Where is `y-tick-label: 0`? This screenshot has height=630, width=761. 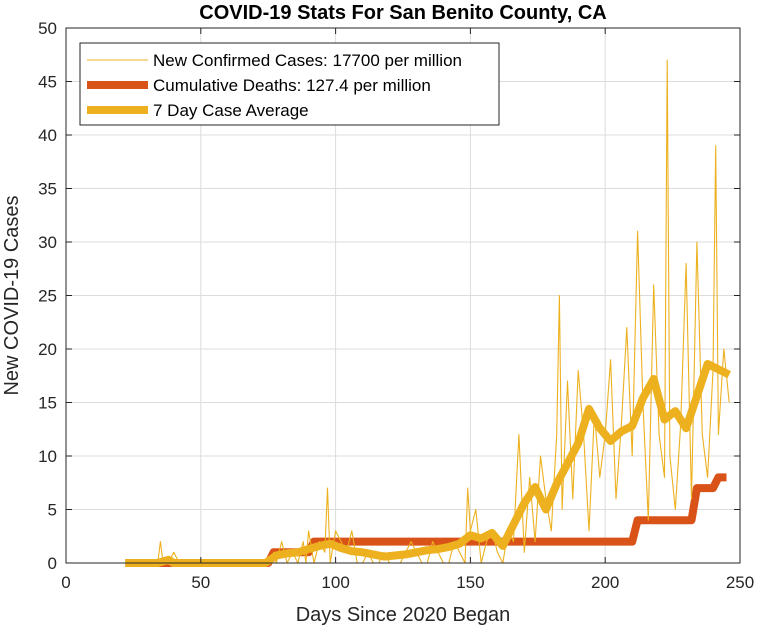 y-tick-label: 0 is located at coordinates (52, 563).